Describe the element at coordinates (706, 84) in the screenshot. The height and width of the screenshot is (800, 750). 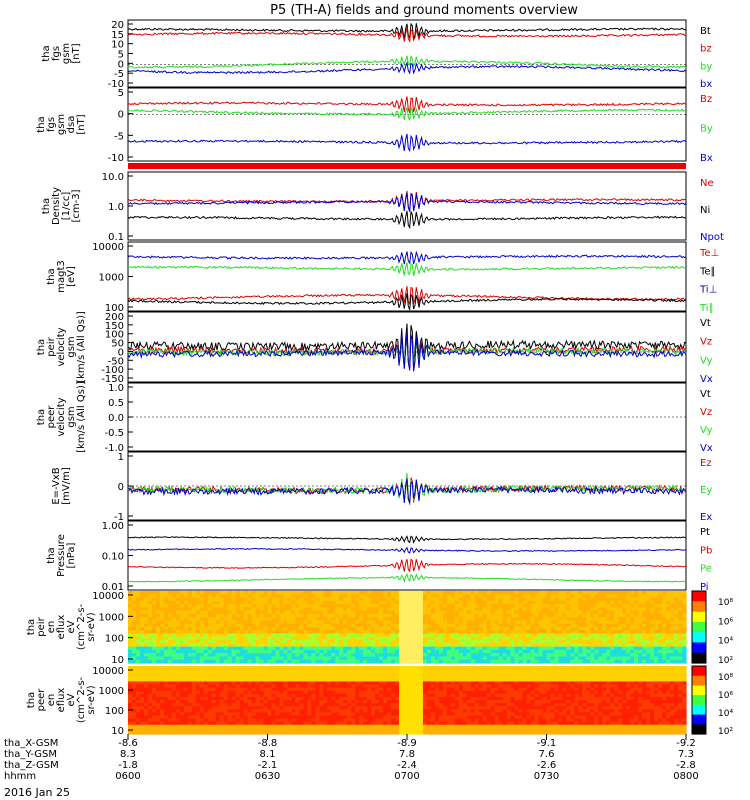
I see `legend-entry-bx: bx` at that location.